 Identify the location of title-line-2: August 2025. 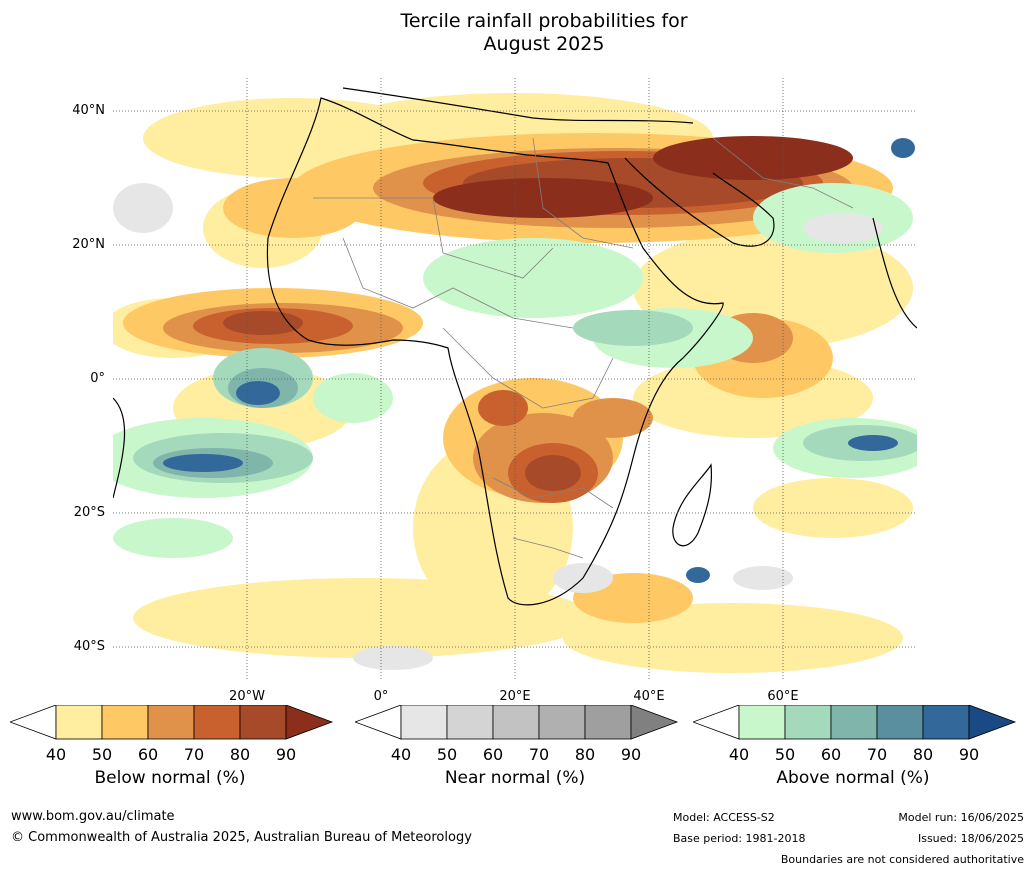
(544, 44).